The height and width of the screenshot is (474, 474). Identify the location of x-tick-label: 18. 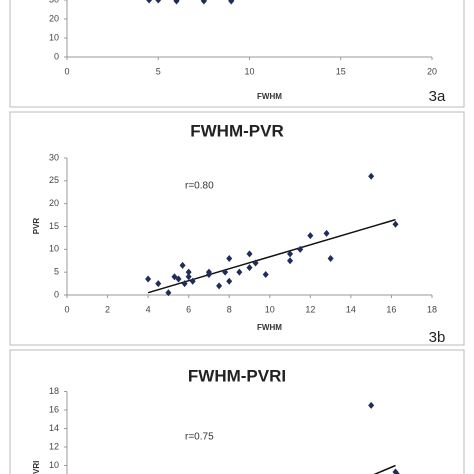
(432, 309).